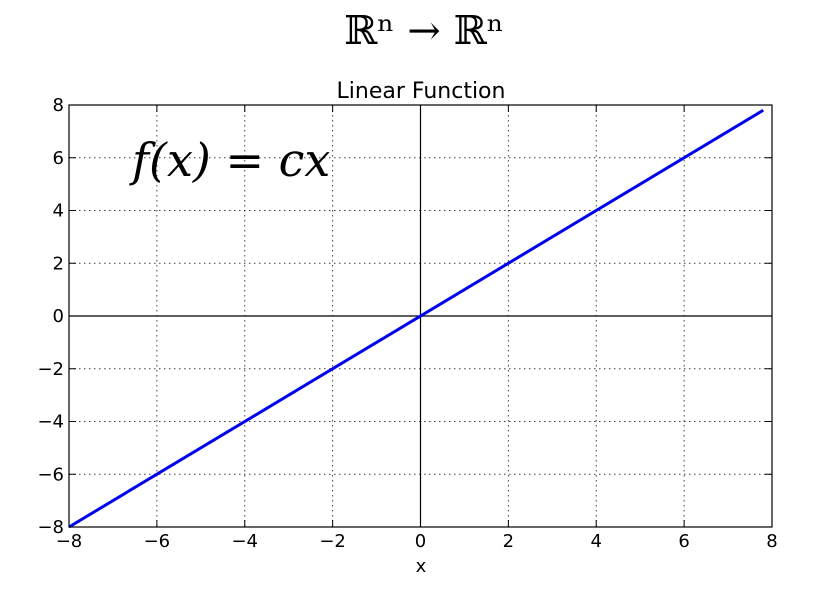  I want to click on y-tick-label: −4, so click(50, 422).